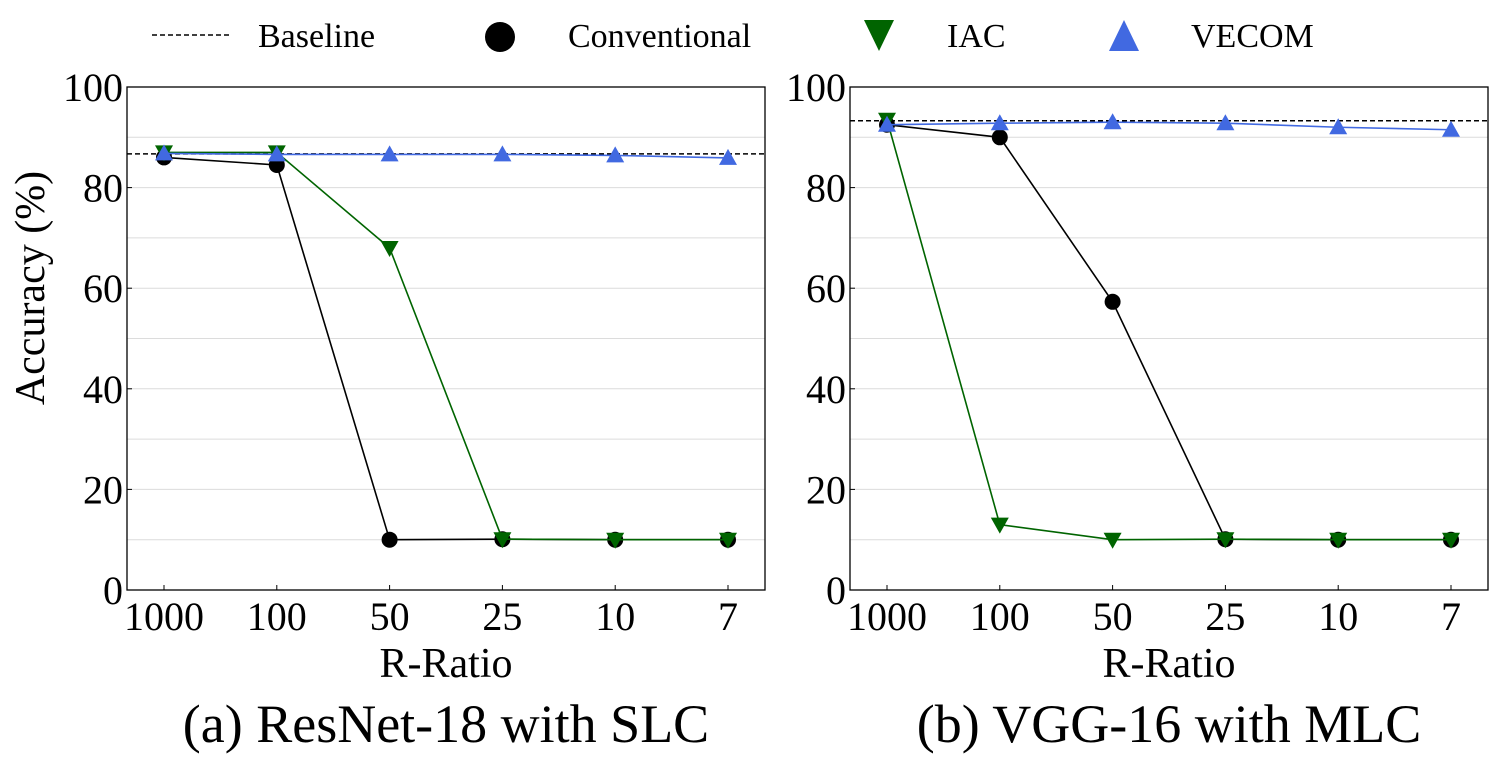  Describe the element at coordinates (446, 724) in the screenshot. I see `panel-a-caption: (a) ResNet-18 with SLC` at that location.